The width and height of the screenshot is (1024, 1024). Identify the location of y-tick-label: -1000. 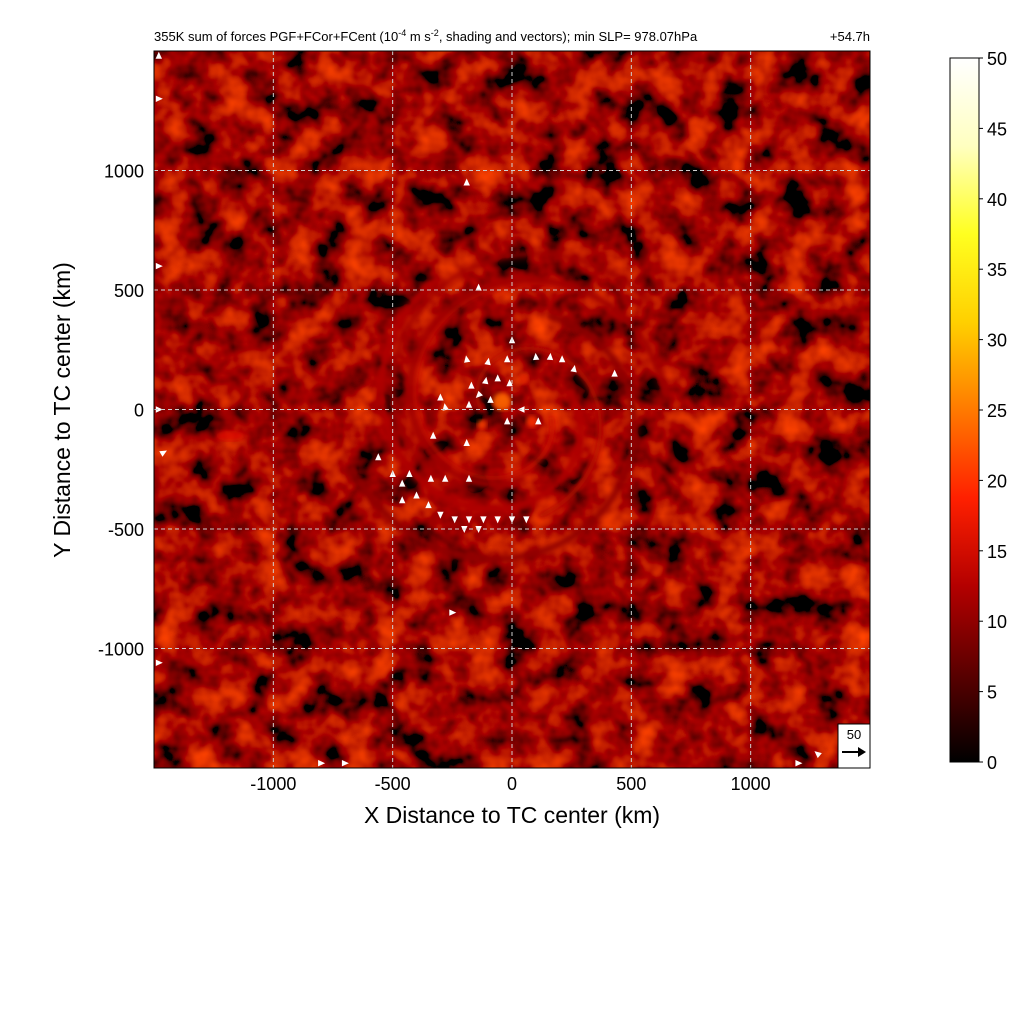
(121, 650).